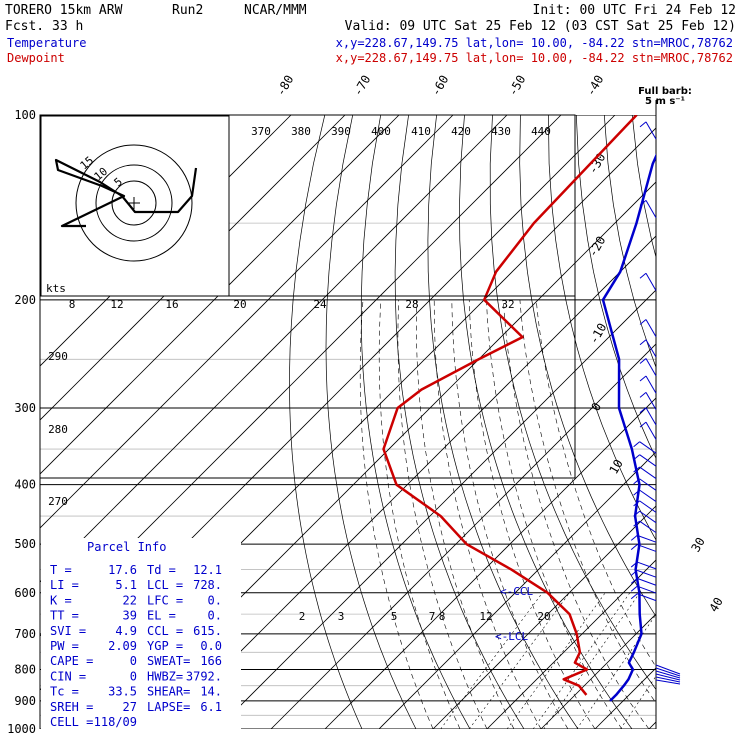  I want to click on model-title: TORERO 15km ARW, so click(64, 10).